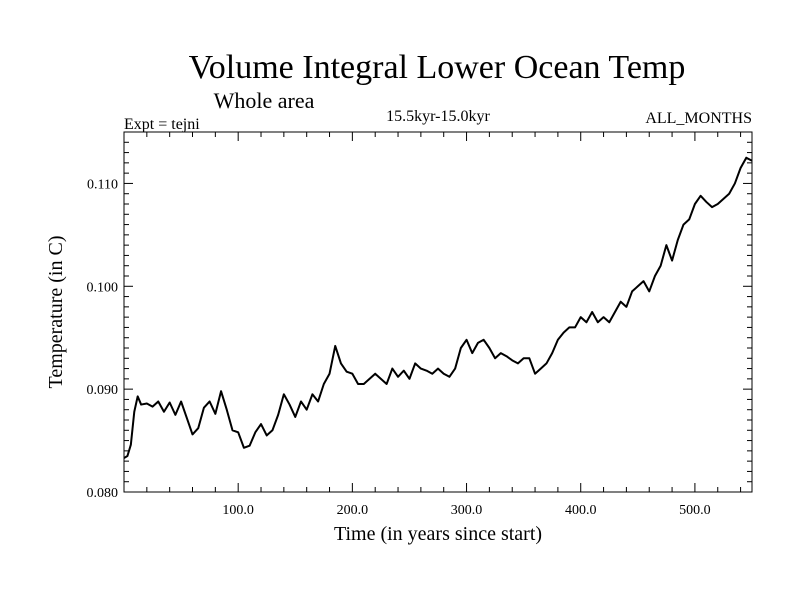 The height and width of the screenshot is (600, 800). I want to click on x-axis-tick-labels: 100.0 200.0 300.0 400.0 500.0, so click(466, 510).